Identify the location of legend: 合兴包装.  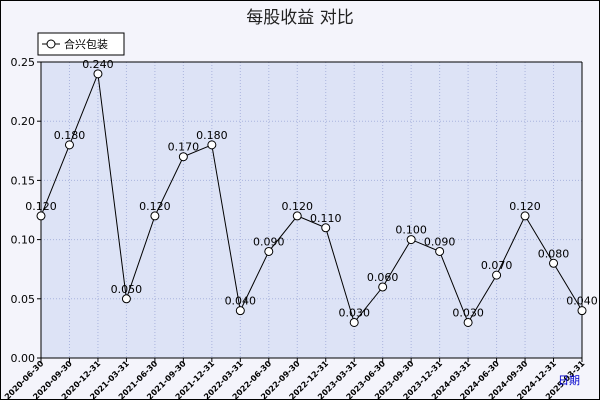
(81, 44).